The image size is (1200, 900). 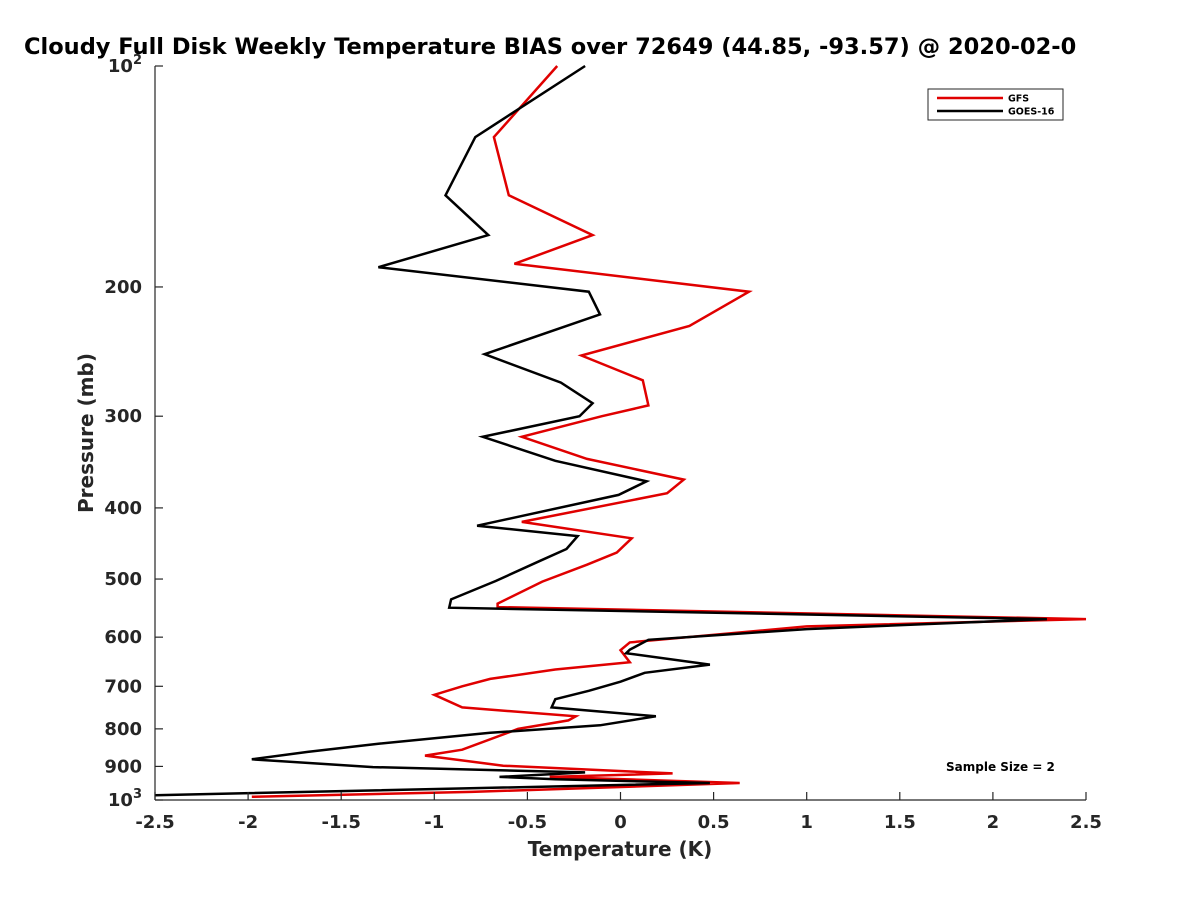 I want to click on y-axis-label: Pressure (mb), so click(x=86, y=433).